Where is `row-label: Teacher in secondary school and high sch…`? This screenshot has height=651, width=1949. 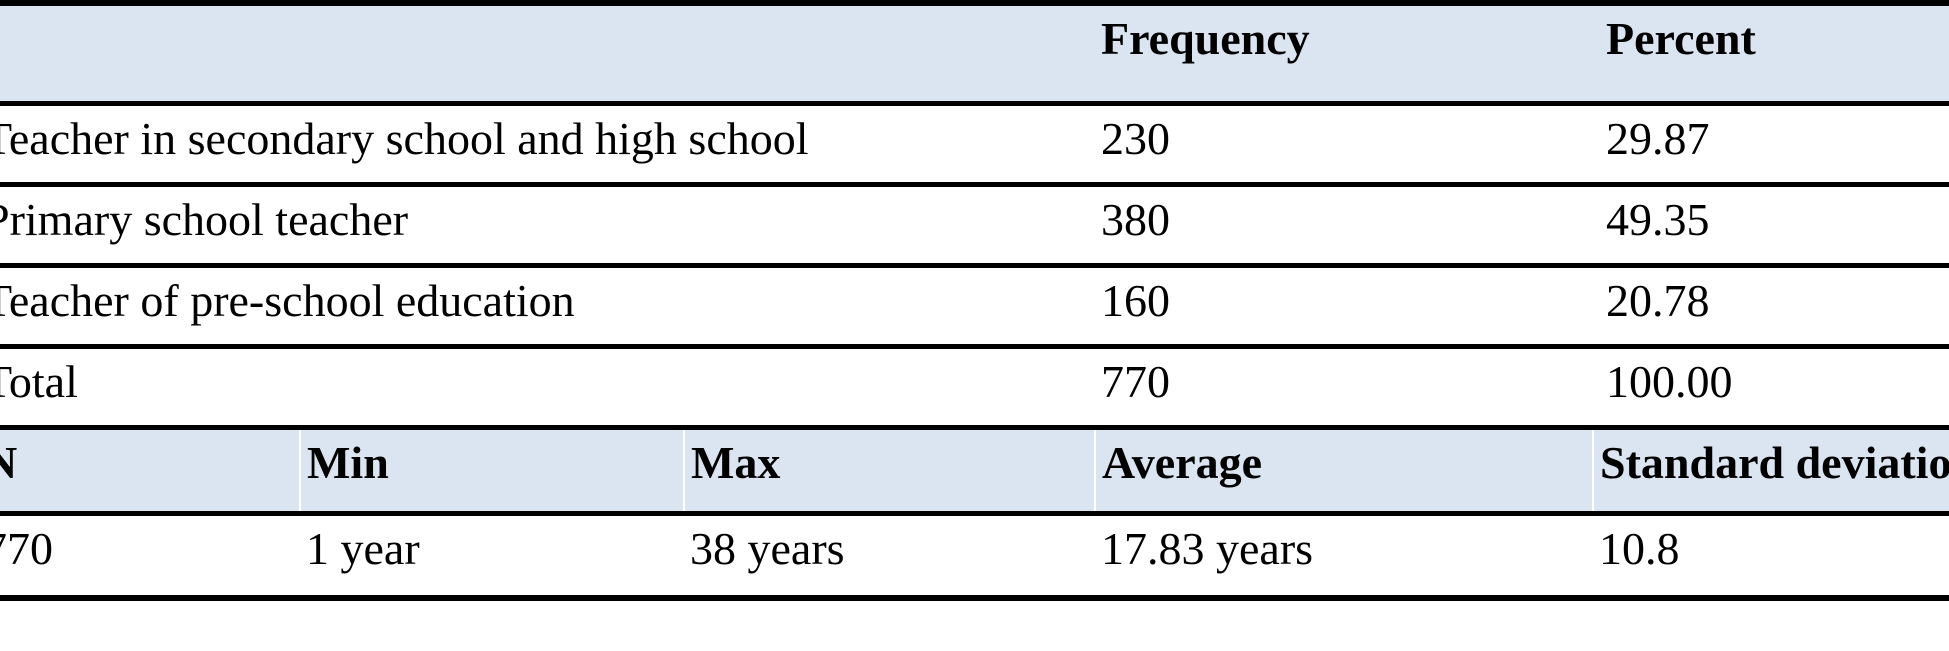 row-label: Teacher in secondary school and high sch… is located at coordinates (404, 138).